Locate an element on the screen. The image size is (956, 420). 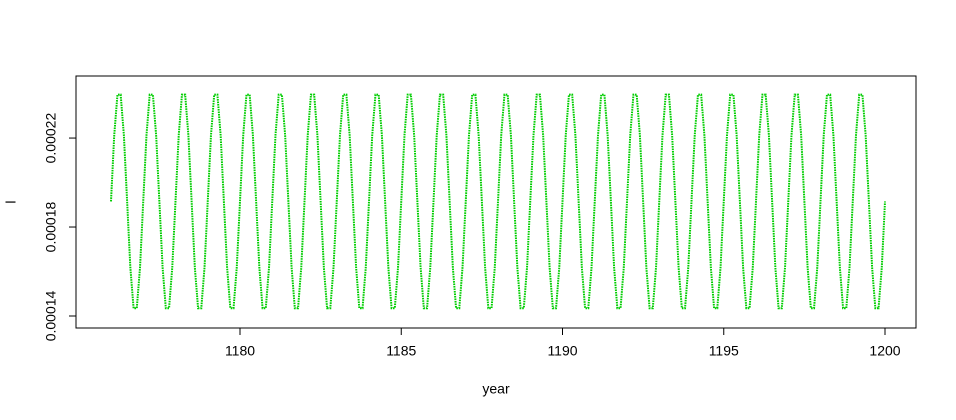
x-tick-label: 1180 is located at coordinates (240, 351).